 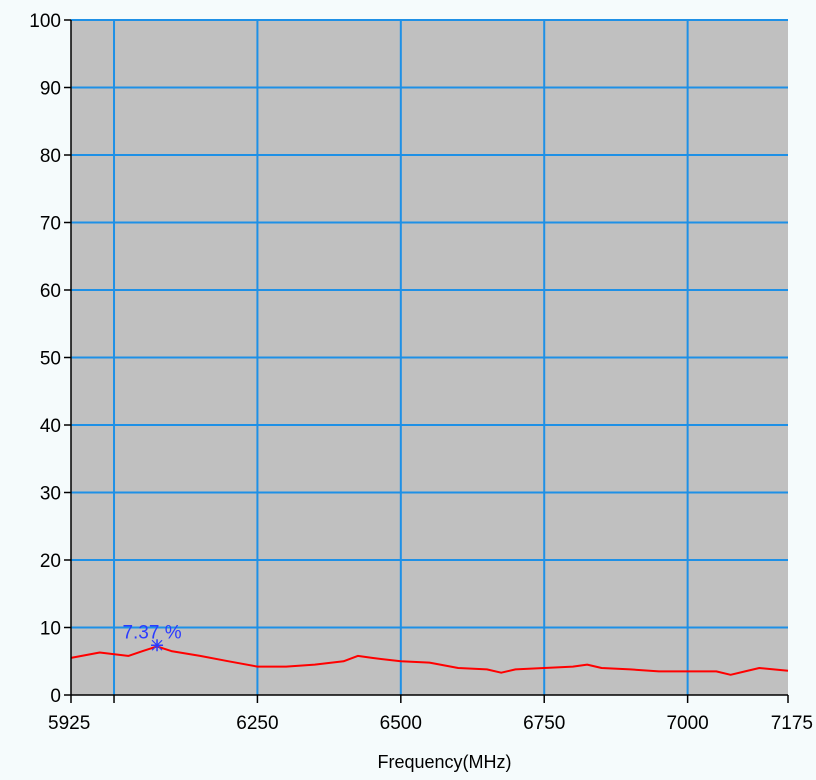 What do you see at coordinates (50, 359) in the screenshot?
I see `y-tick-label-50: 50` at bounding box center [50, 359].